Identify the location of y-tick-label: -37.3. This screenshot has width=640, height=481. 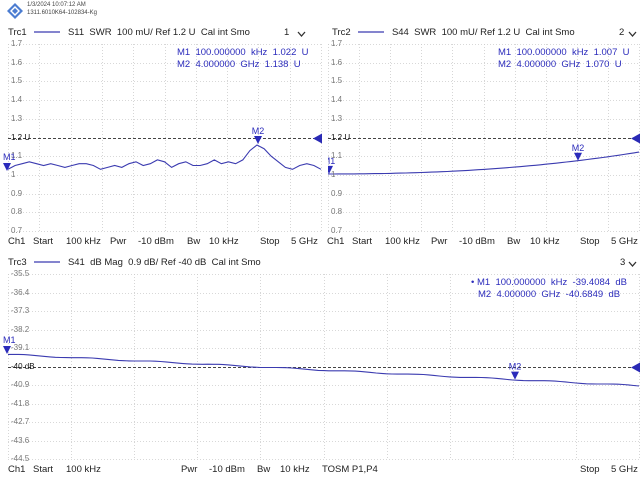
(20, 310).